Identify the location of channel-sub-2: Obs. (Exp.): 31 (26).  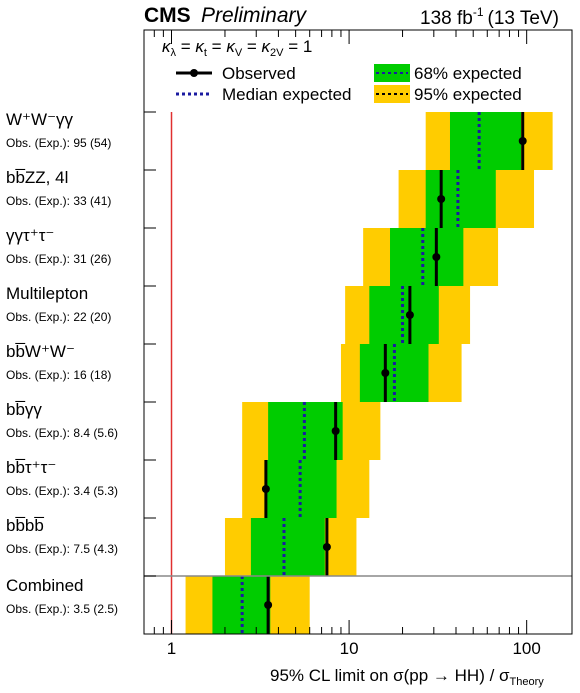
(58, 259).